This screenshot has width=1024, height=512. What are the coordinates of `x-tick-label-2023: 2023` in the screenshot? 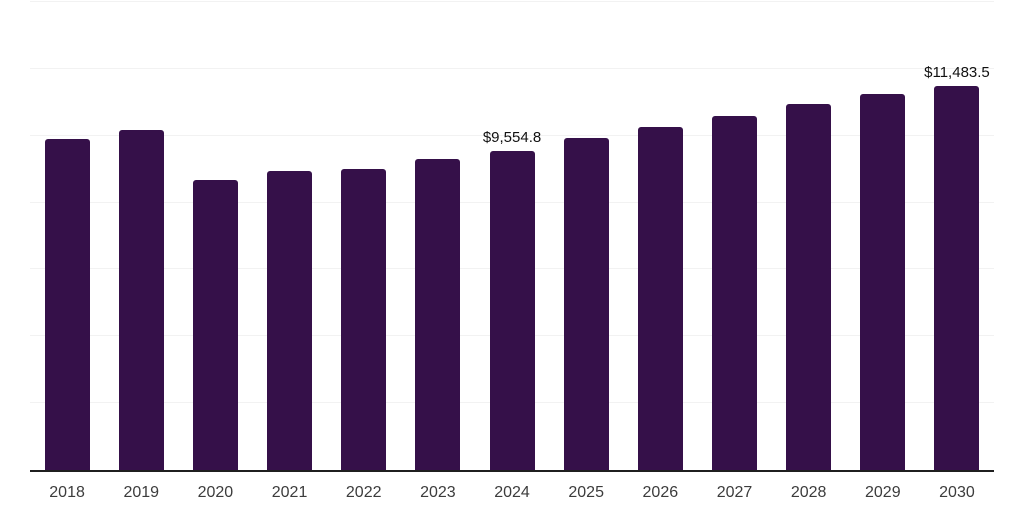 It's located at (438, 492).